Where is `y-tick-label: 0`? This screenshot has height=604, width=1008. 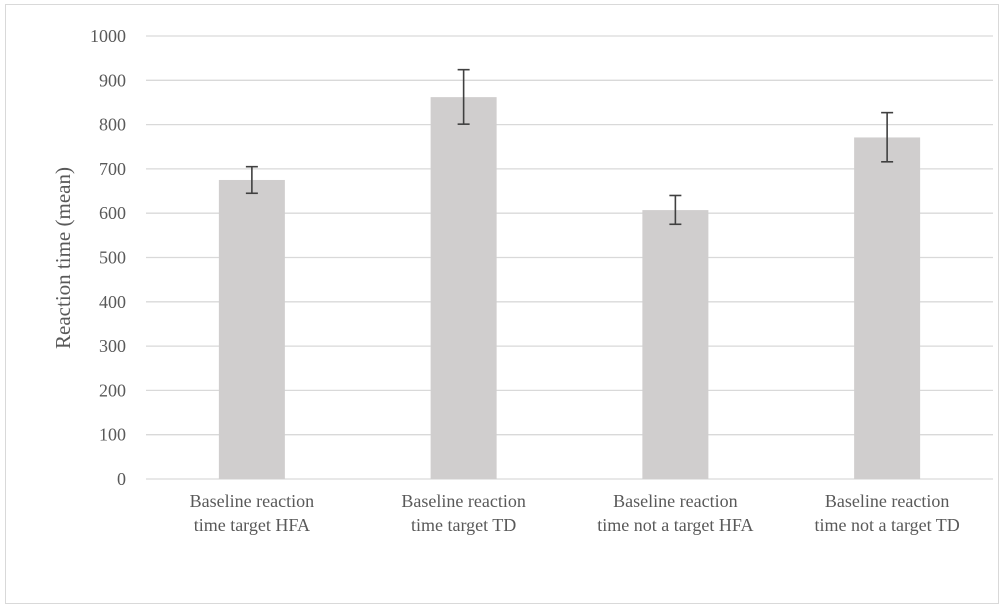
y-tick-label: 0 is located at coordinates (121, 479).